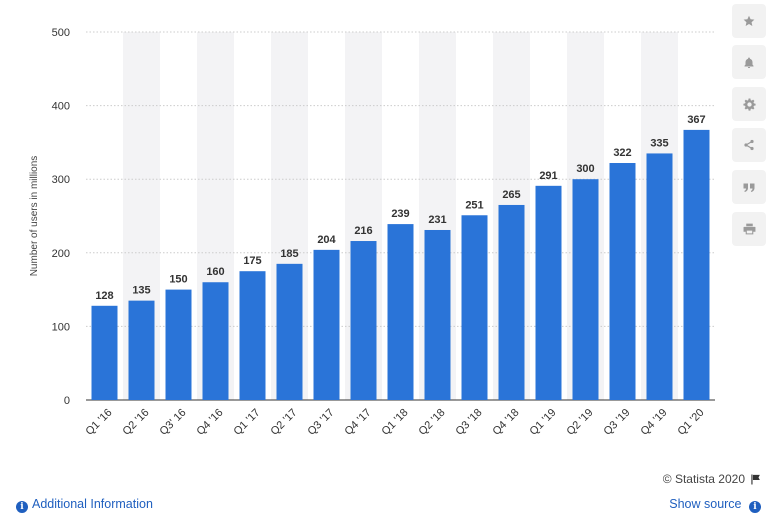 The image size is (777, 527). What do you see at coordinates (616, 422) in the screenshot?
I see `x-tick-label: Q3 '19` at bounding box center [616, 422].